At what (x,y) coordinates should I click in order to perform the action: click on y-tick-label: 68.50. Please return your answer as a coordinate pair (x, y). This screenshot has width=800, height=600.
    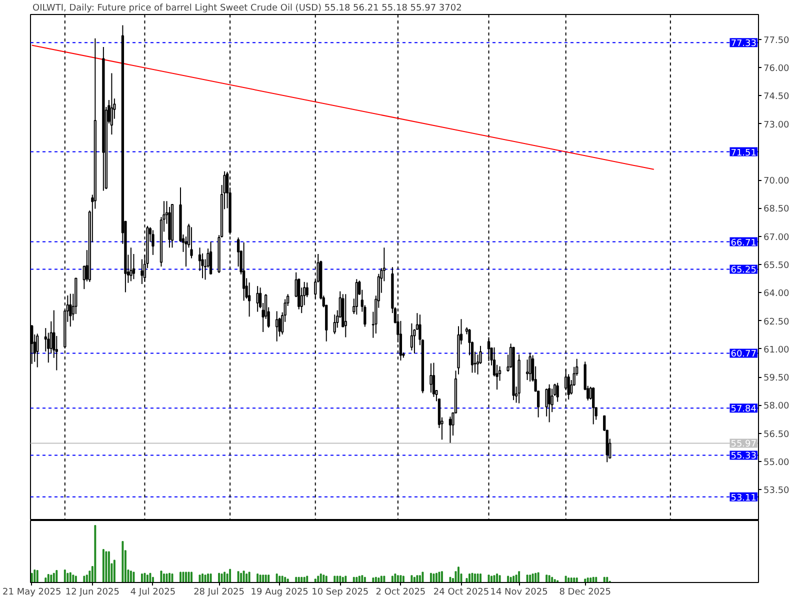
    Looking at the image, I should click on (777, 209).